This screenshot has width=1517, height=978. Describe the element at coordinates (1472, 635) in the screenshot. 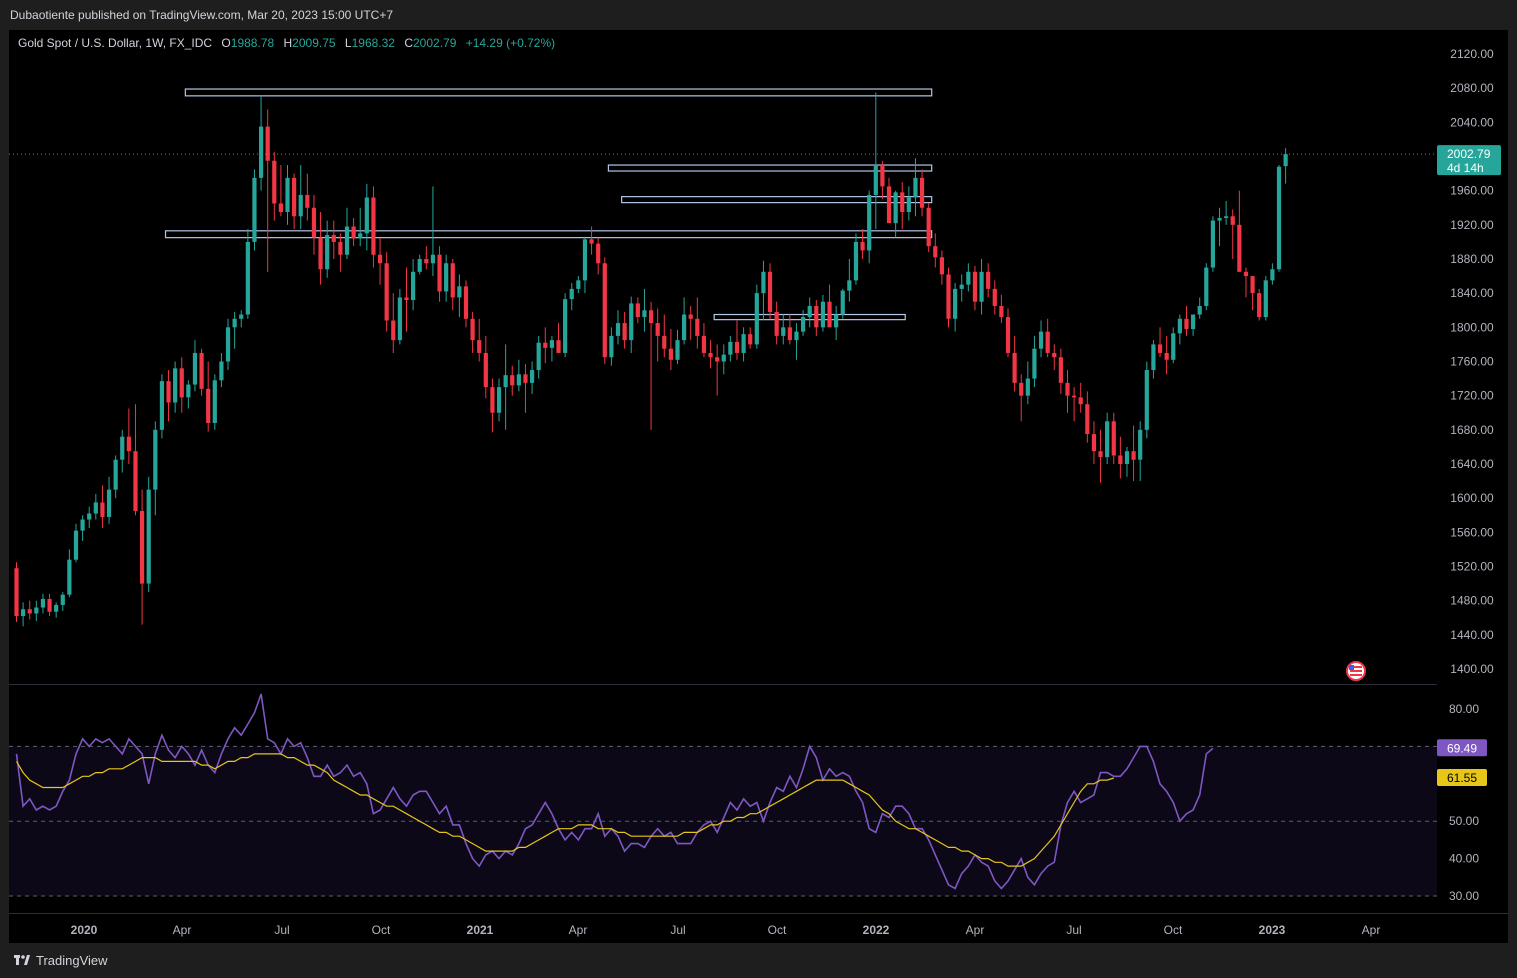

I see `price-tick-label: 1440.00` at that location.